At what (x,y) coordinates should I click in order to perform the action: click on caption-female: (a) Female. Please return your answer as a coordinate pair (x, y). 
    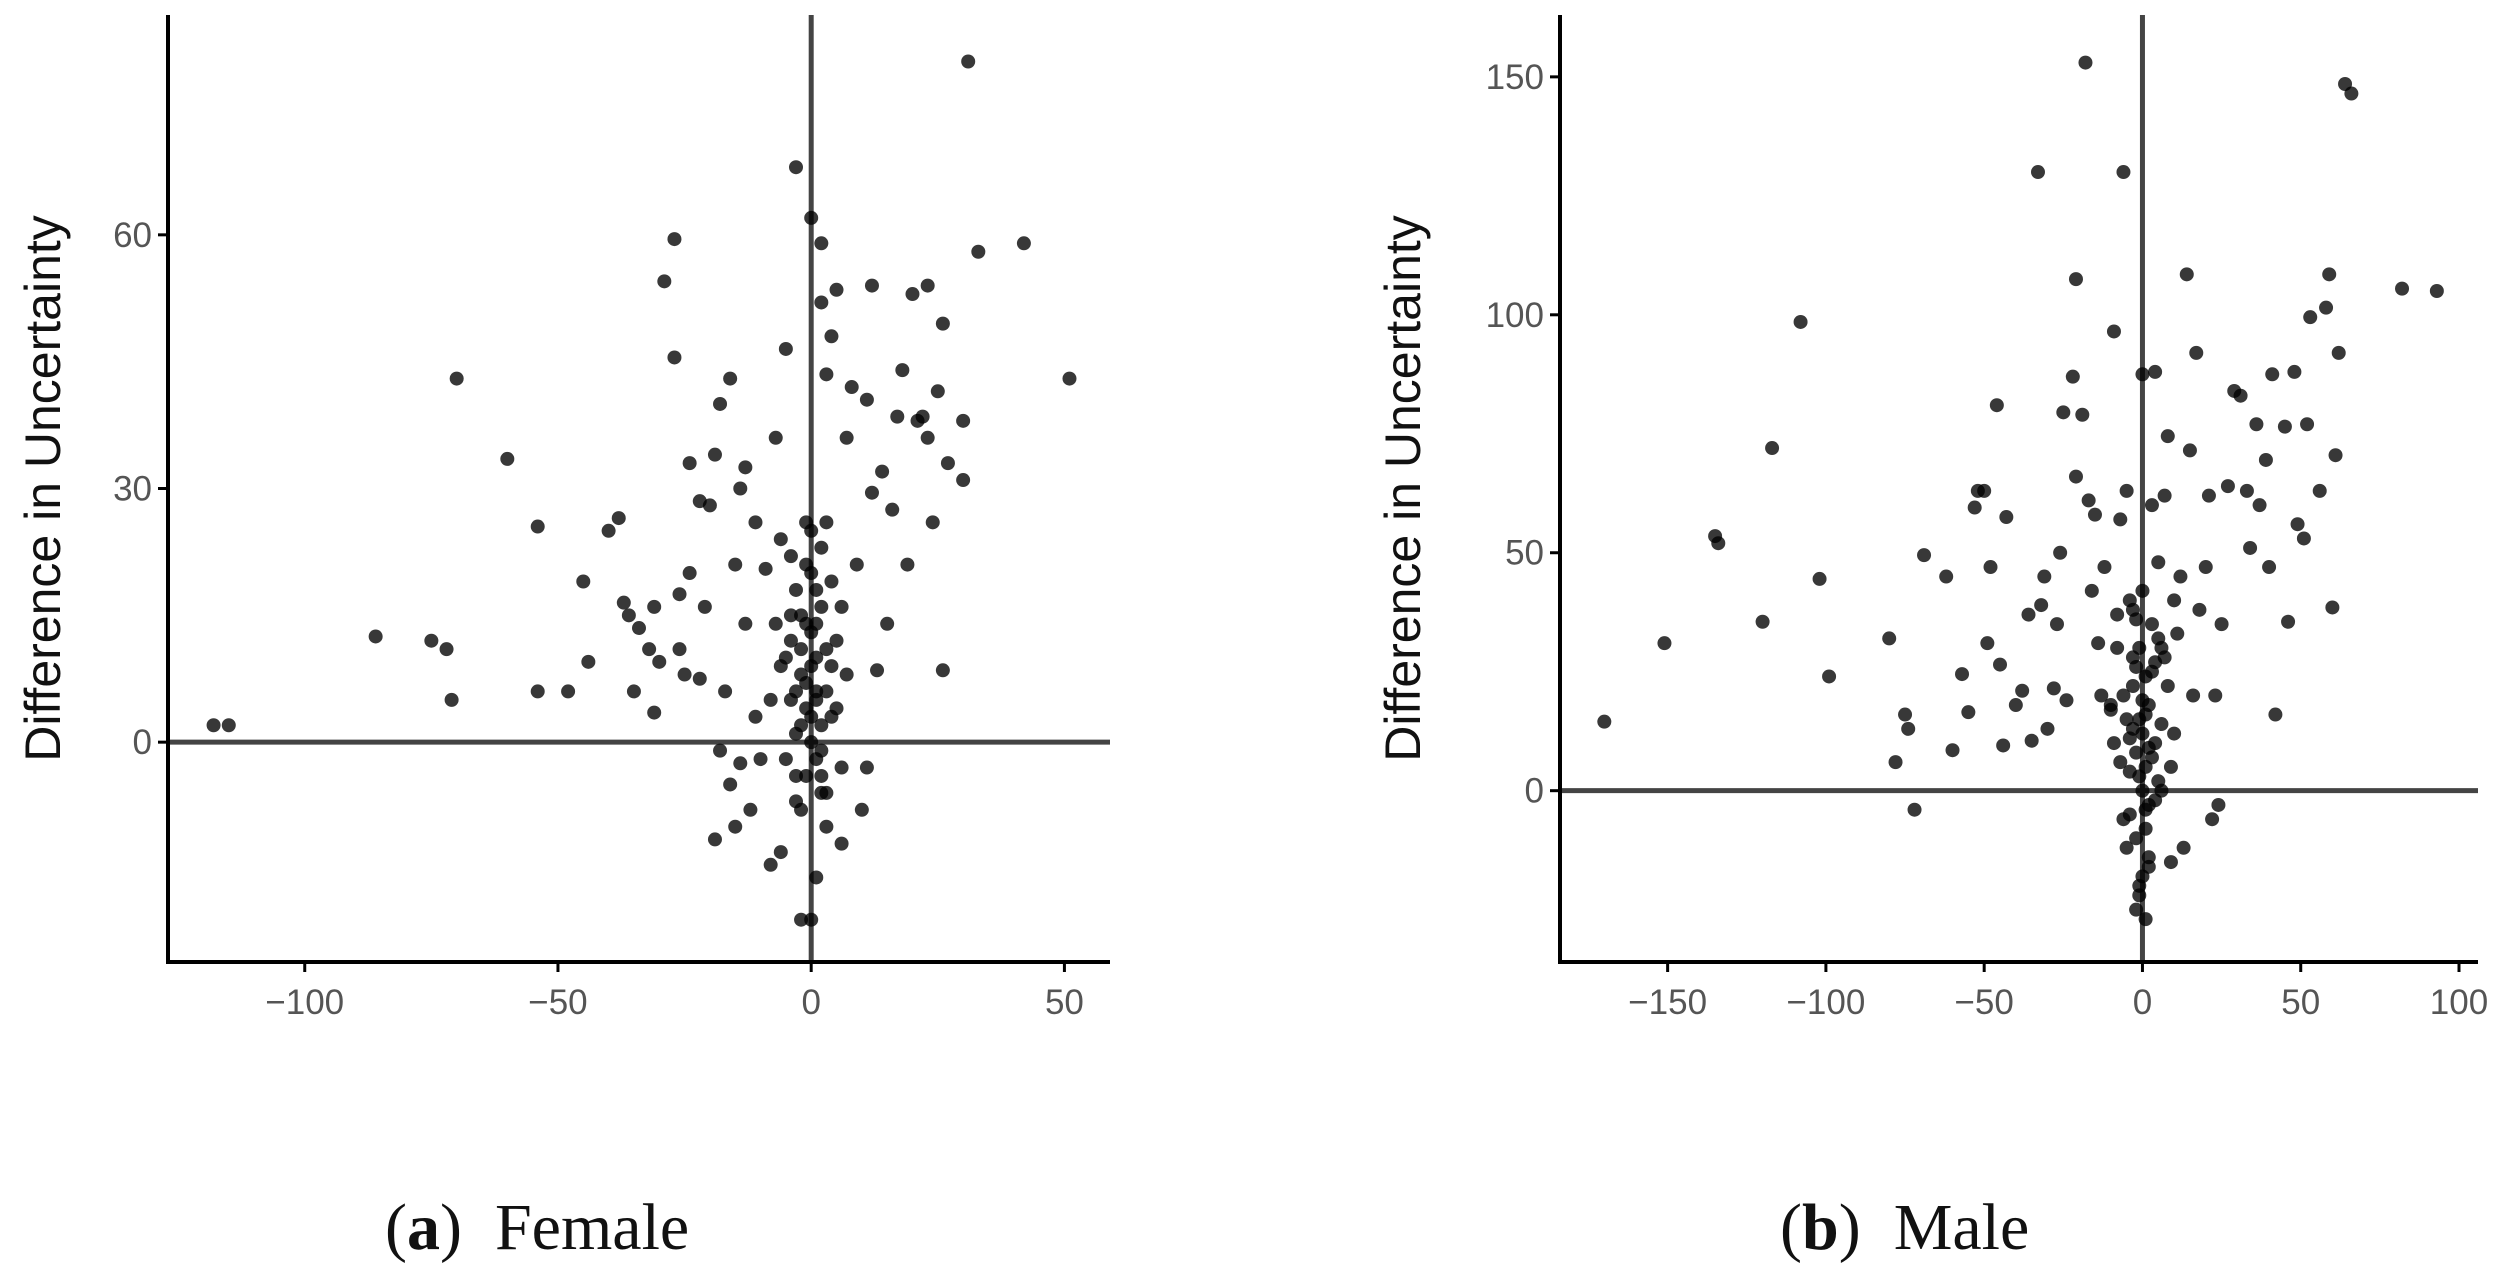
    Looking at the image, I should click on (537, 1227).